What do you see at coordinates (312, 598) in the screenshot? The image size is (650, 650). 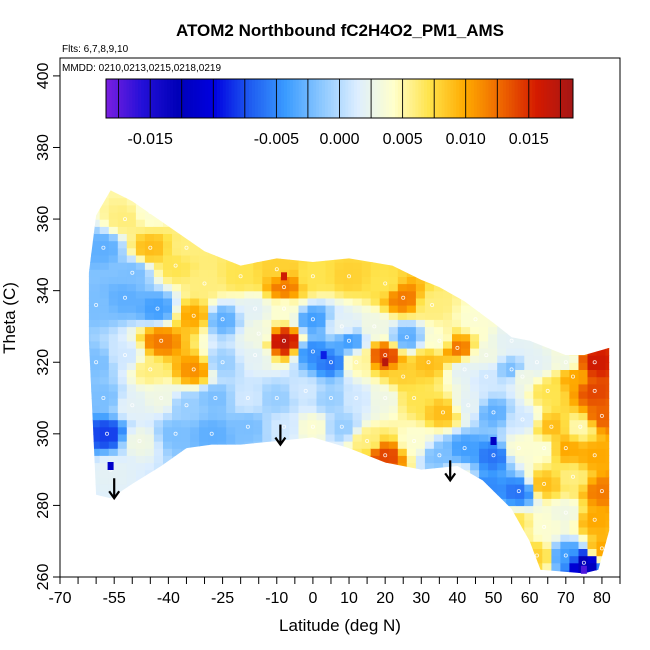 I see `x-tick-label: 0` at bounding box center [312, 598].